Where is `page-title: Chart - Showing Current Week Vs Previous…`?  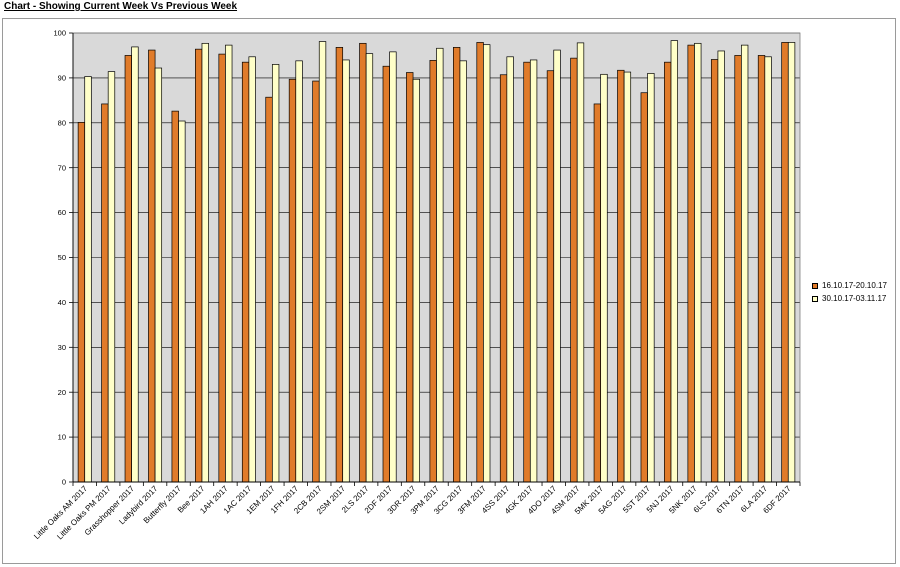
page-title: Chart - Showing Current Week Vs Previous… is located at coordinates (121, 6).